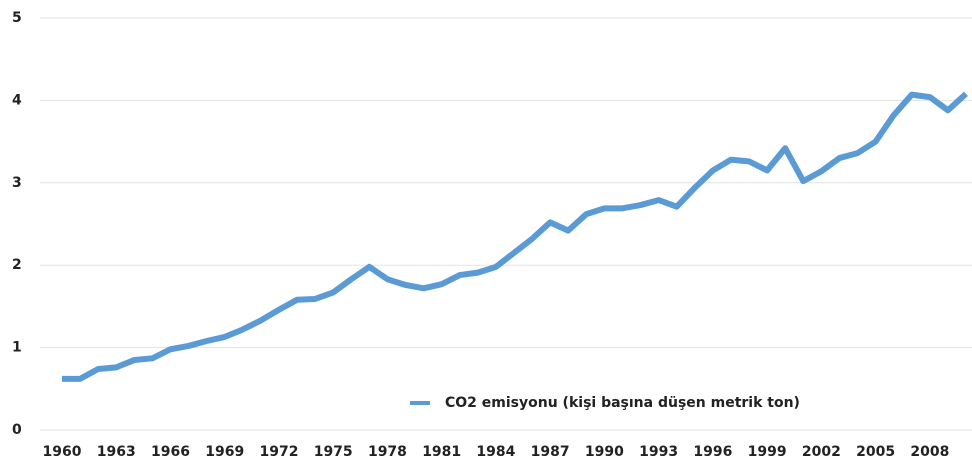  Describe the element at coordinates (17, 18) in the screenshot. I see `y-tick-label: 5` at that location.